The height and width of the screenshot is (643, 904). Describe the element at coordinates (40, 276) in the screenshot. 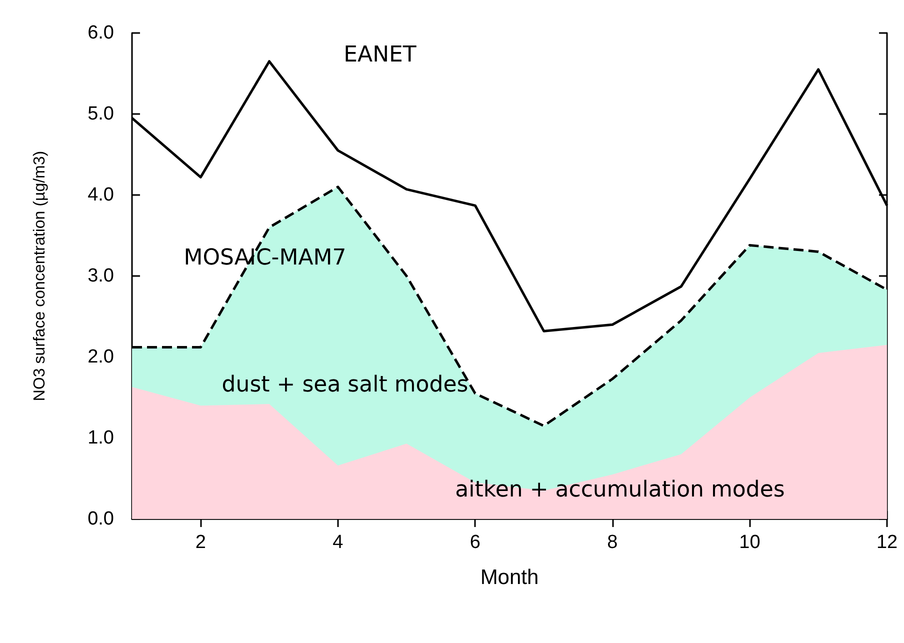

I see `y-axis-title: NO3 surface concentration (µg/m3)` at that location.